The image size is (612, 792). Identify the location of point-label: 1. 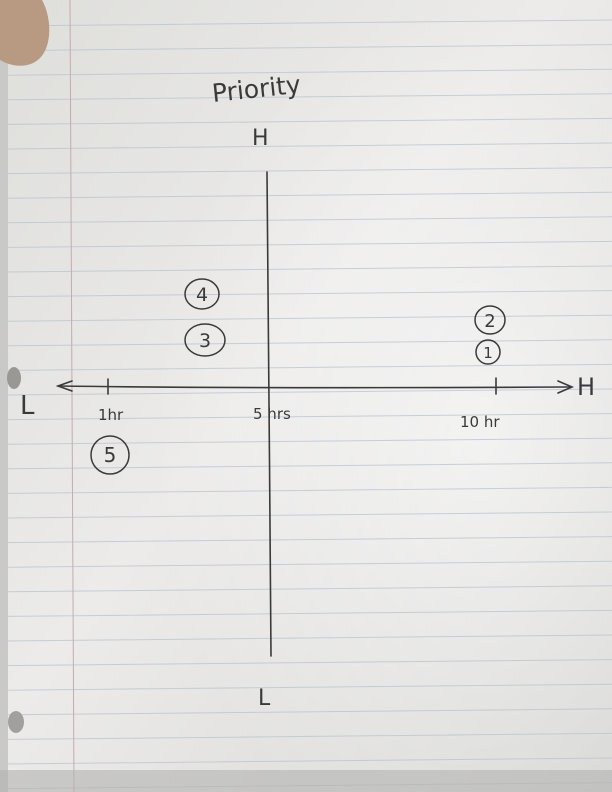
(488, 353).